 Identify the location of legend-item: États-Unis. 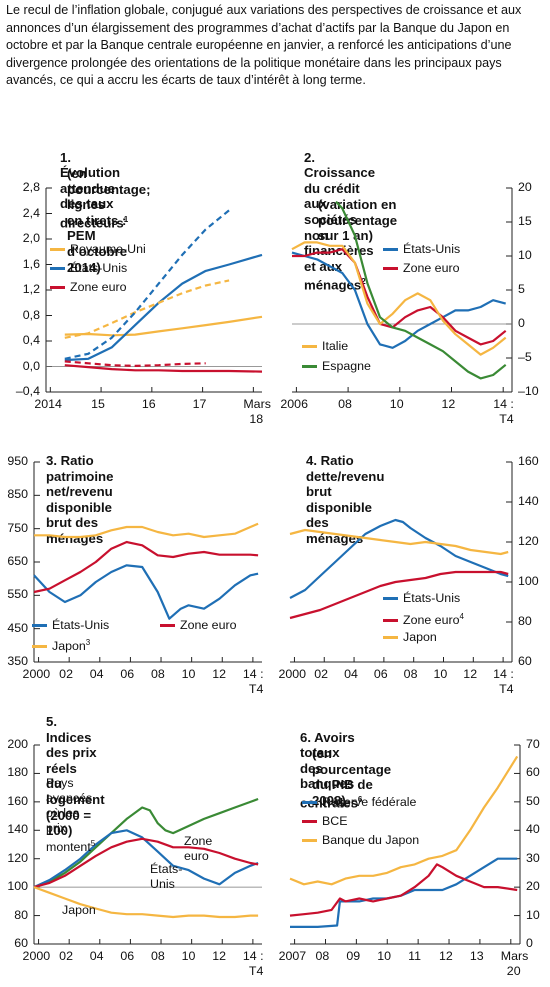
(421, 598).